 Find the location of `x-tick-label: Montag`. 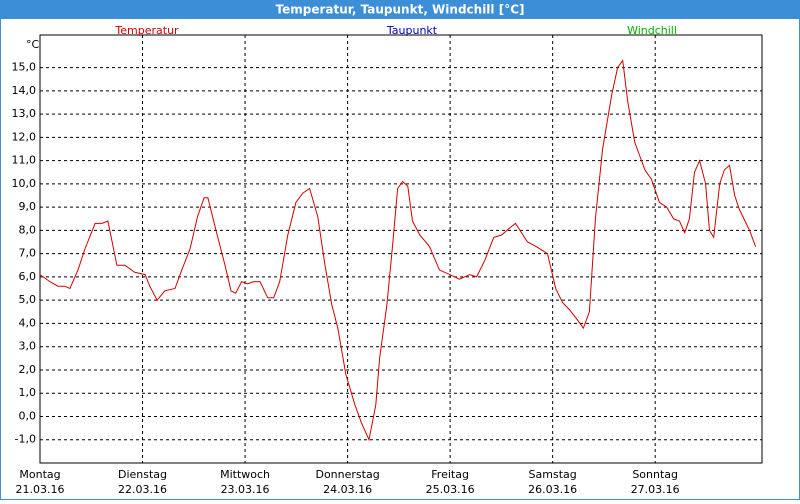

x-tick-label: Montag is located at coordinates (39, 474).